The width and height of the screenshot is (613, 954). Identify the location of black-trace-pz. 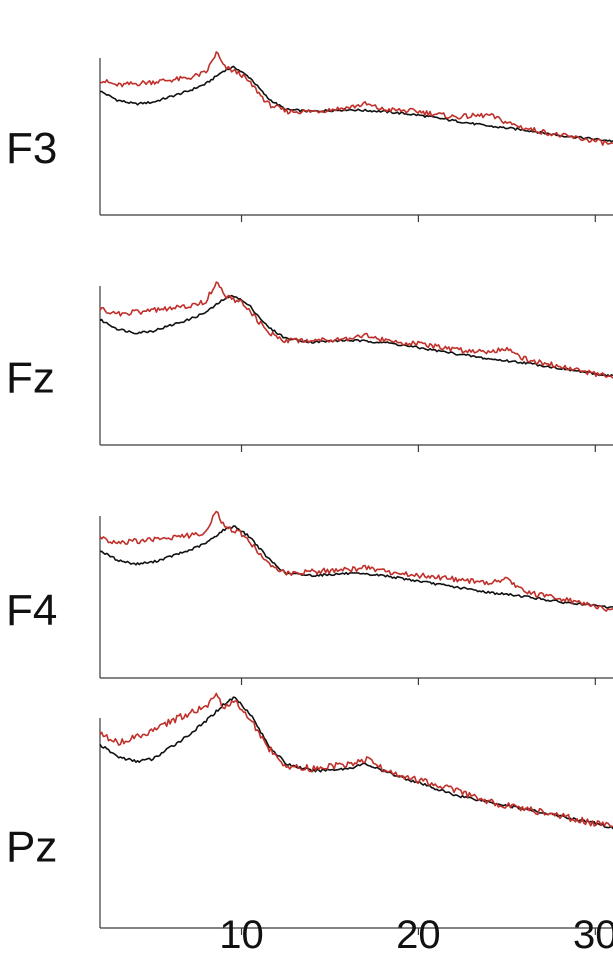
(356, 763).